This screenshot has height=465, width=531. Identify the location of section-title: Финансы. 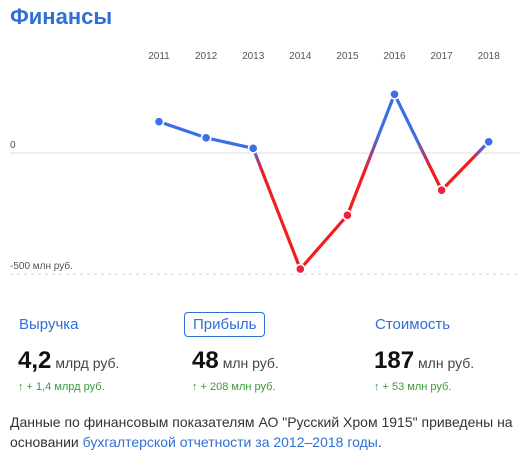
(61, 16).